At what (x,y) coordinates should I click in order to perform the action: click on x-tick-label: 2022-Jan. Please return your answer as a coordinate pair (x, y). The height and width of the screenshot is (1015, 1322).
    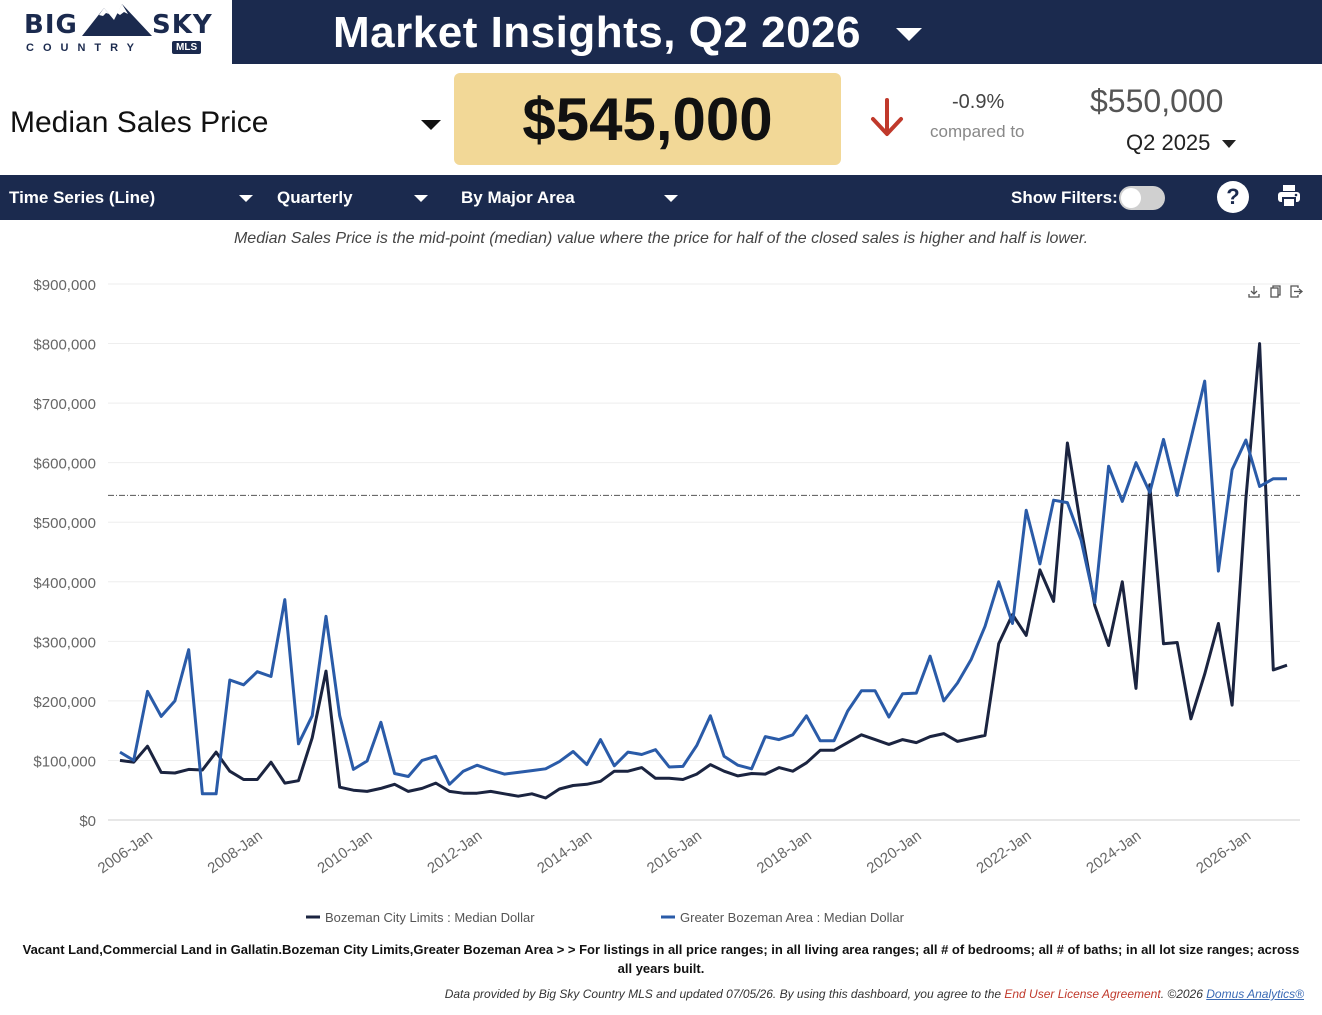
    Looking at the image, I should click on (1003, 852).